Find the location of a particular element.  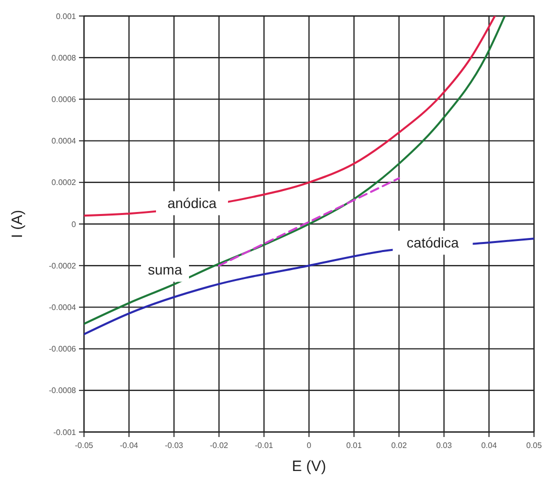

y-tick-label: 0.0008 is located at coordinates (64, 57).